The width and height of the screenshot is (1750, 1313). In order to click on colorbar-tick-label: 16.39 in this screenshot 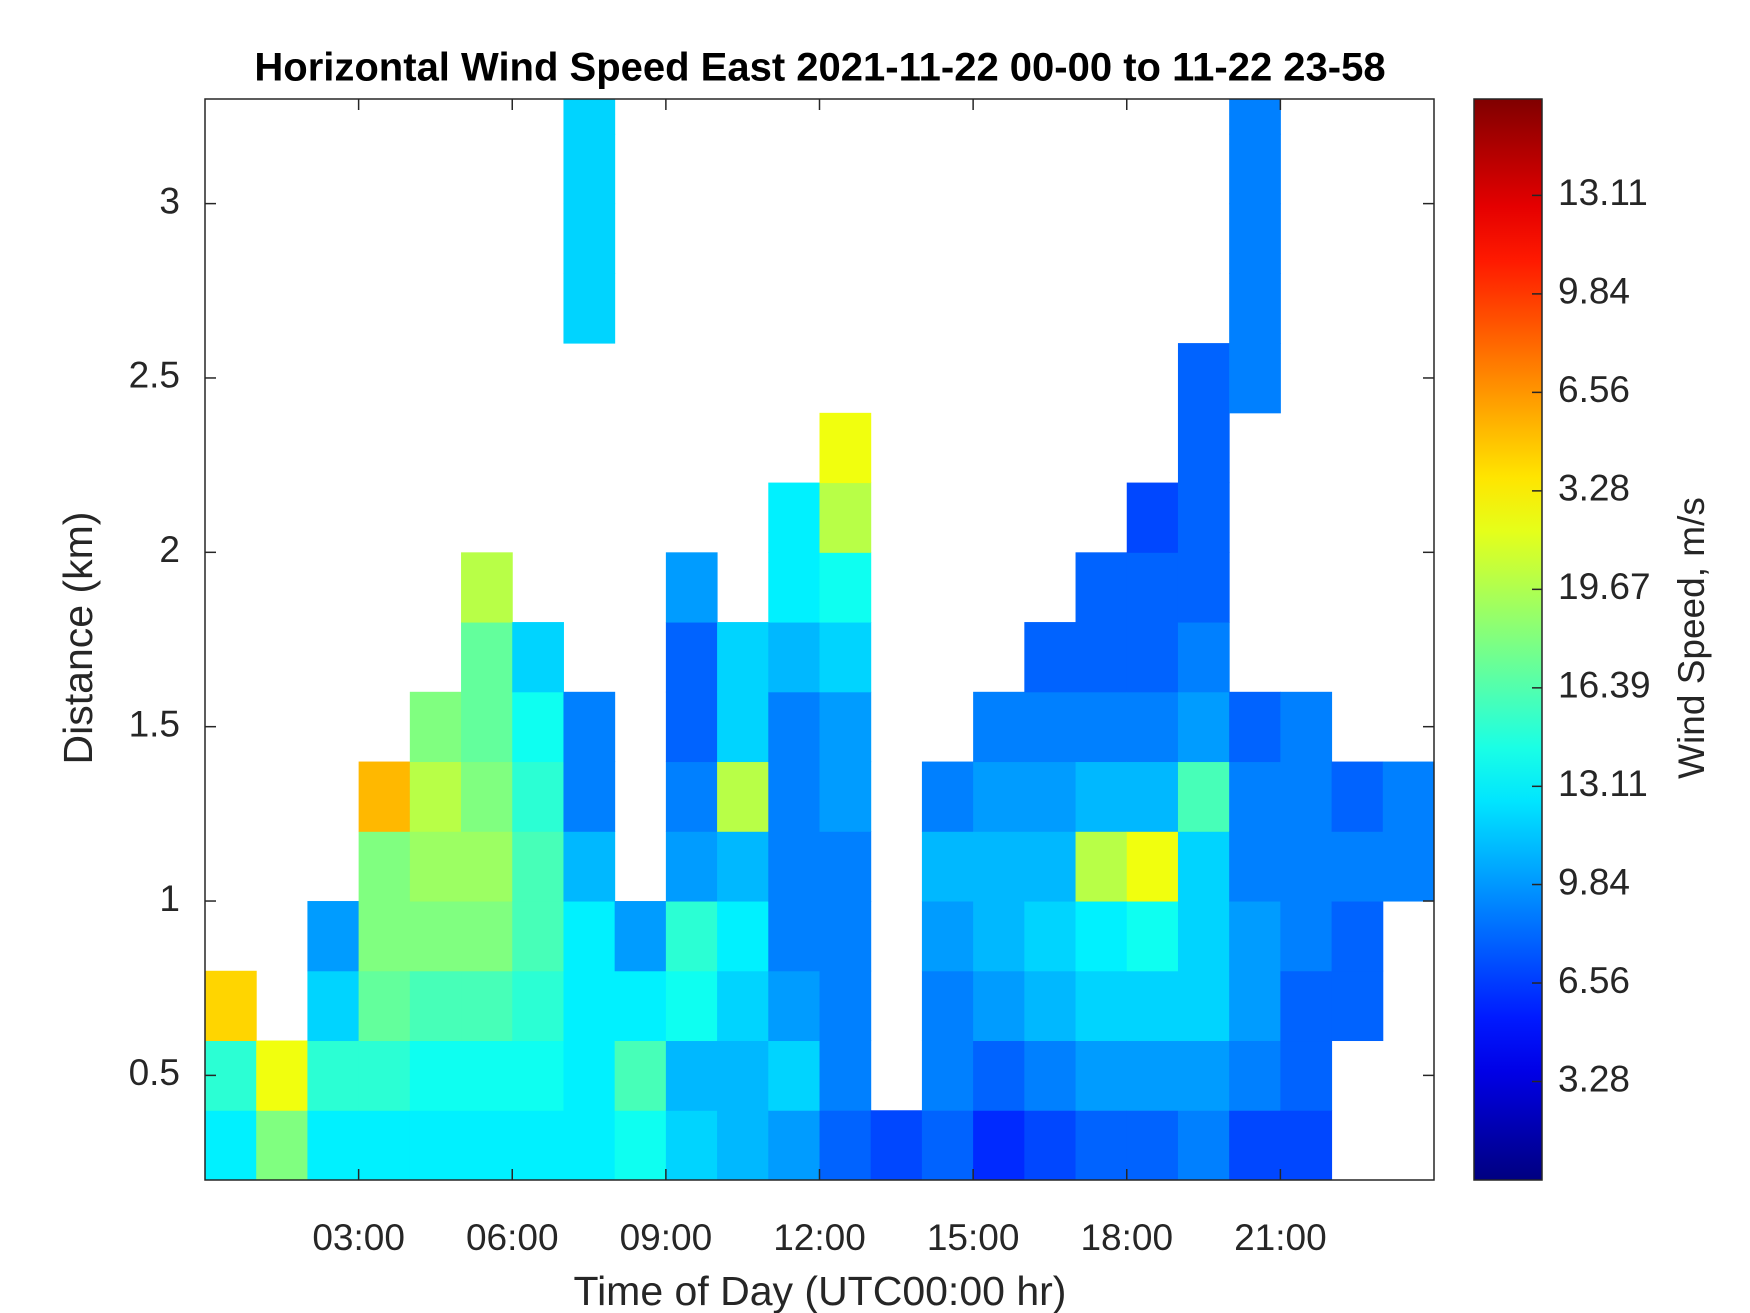, I will do `click(1604, 685)`.